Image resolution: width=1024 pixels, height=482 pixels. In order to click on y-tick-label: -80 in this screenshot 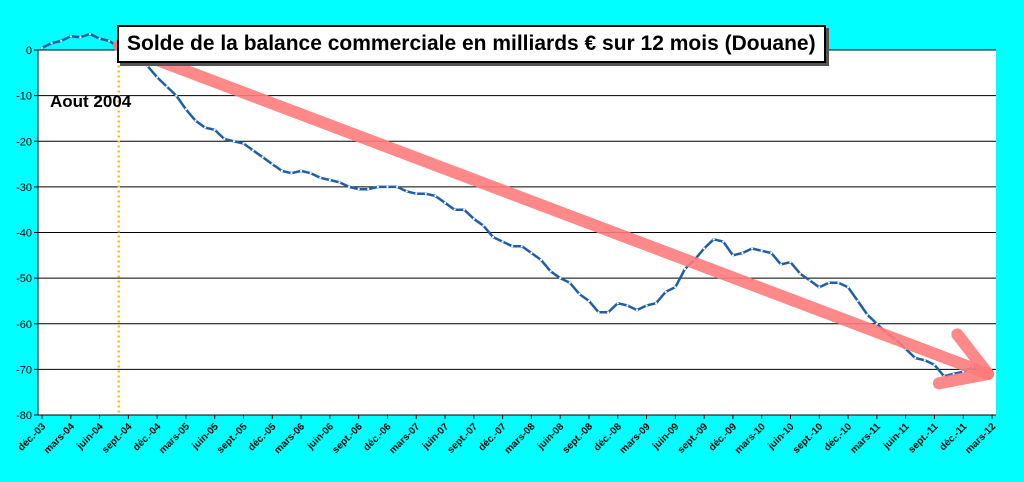, I will do `click(24, 416)`.